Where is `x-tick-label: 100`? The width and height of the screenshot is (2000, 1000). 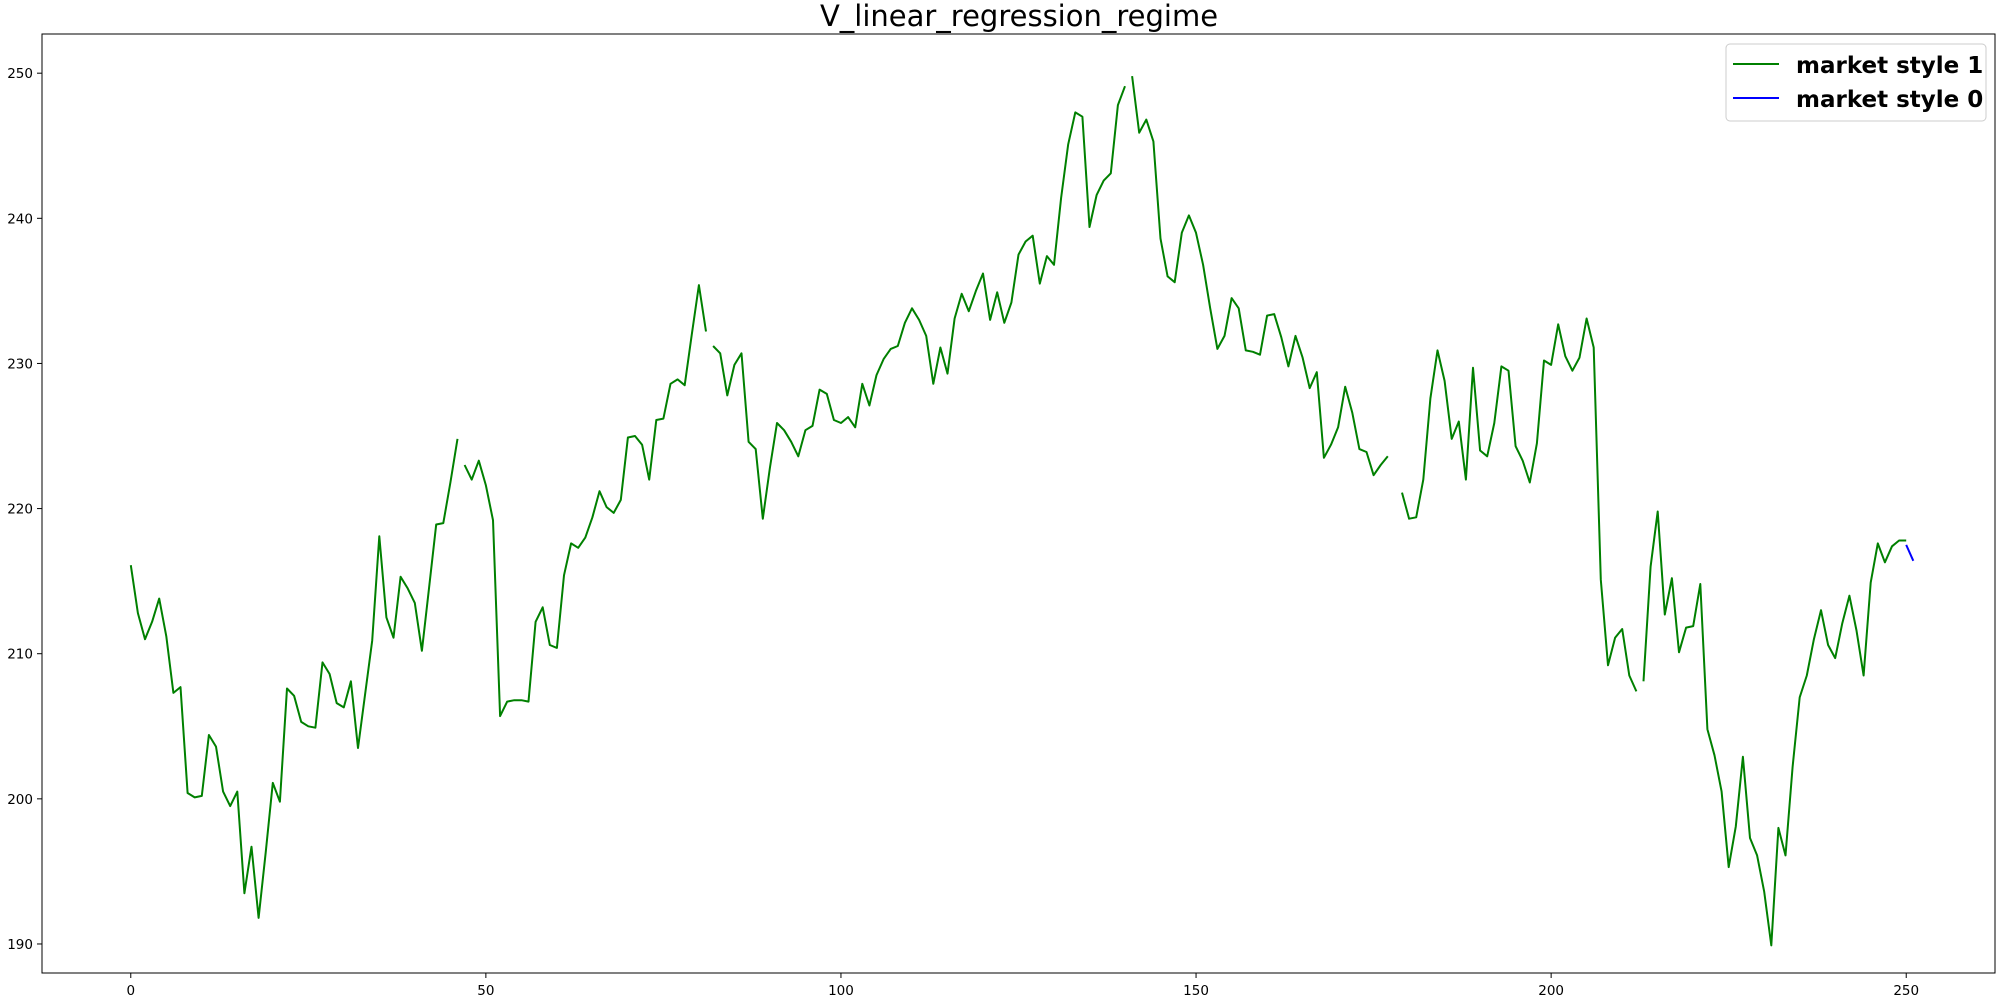 x-tick-label: 100 is located at coordinates (841, 991).